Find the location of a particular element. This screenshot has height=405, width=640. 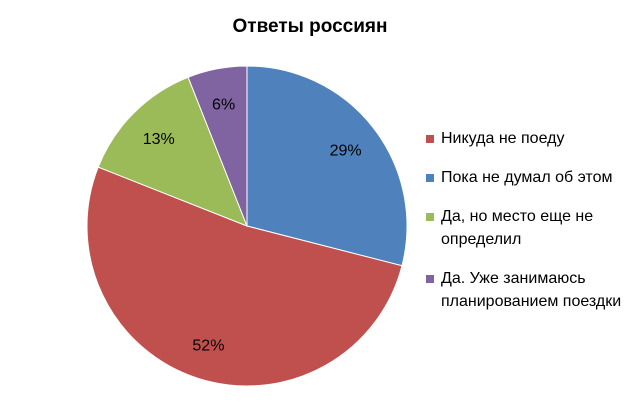

slice-data-label: 29% is located at coordinates (346, 151).